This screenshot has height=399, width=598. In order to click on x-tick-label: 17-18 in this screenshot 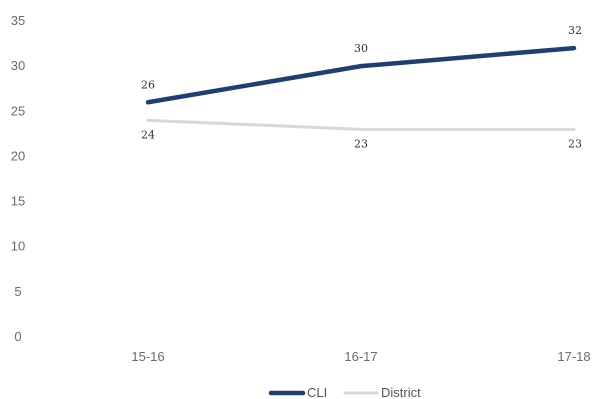, I will do `click(573, 356)`.